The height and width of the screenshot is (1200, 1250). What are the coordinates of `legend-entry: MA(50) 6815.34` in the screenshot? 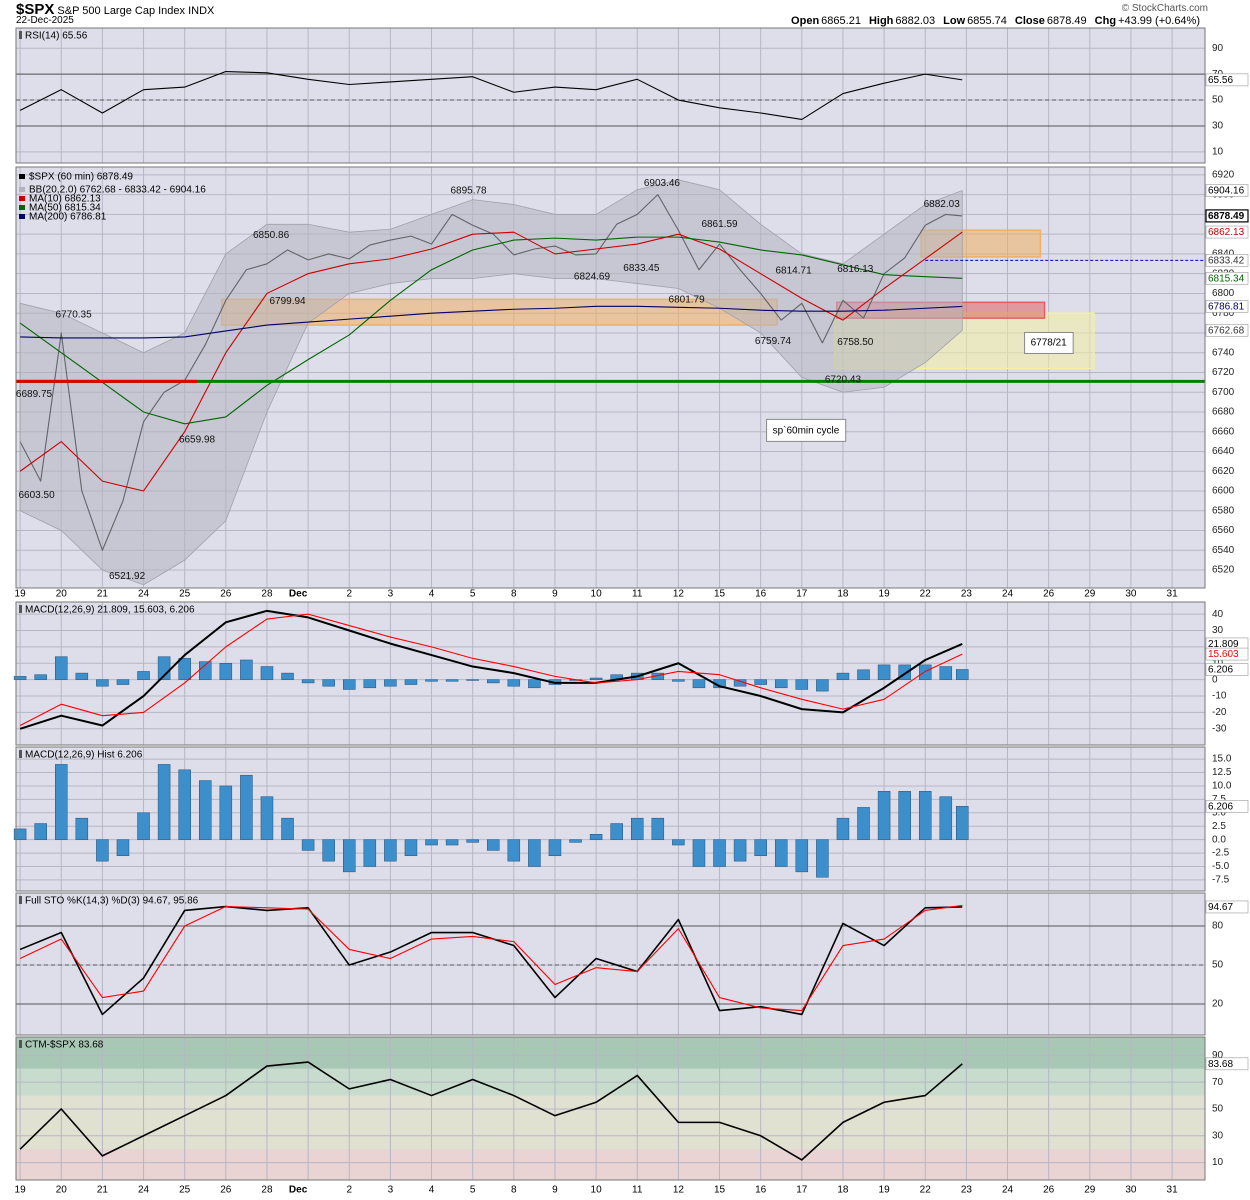 It's located at (65, 208).